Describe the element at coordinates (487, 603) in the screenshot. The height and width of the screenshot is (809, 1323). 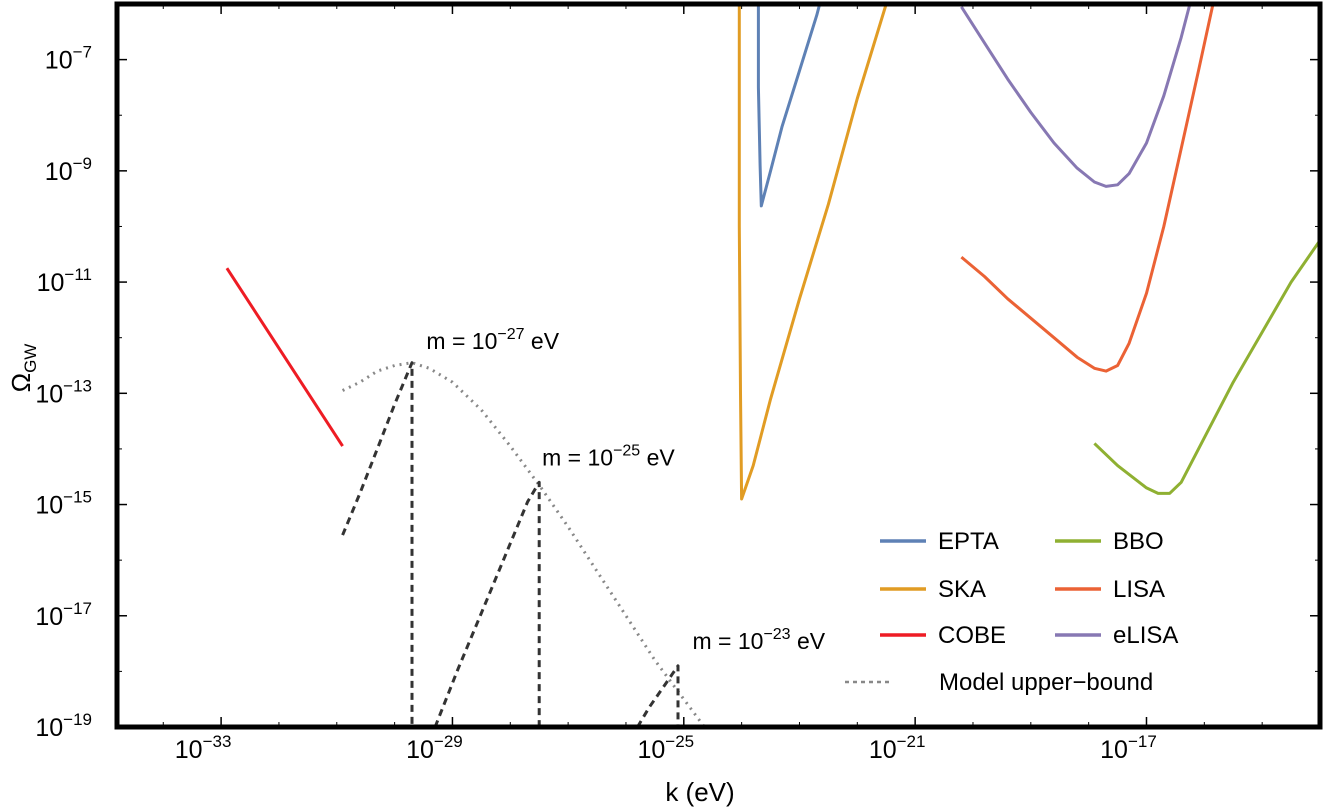
I see `series-m-1e-25-ev` at that location.